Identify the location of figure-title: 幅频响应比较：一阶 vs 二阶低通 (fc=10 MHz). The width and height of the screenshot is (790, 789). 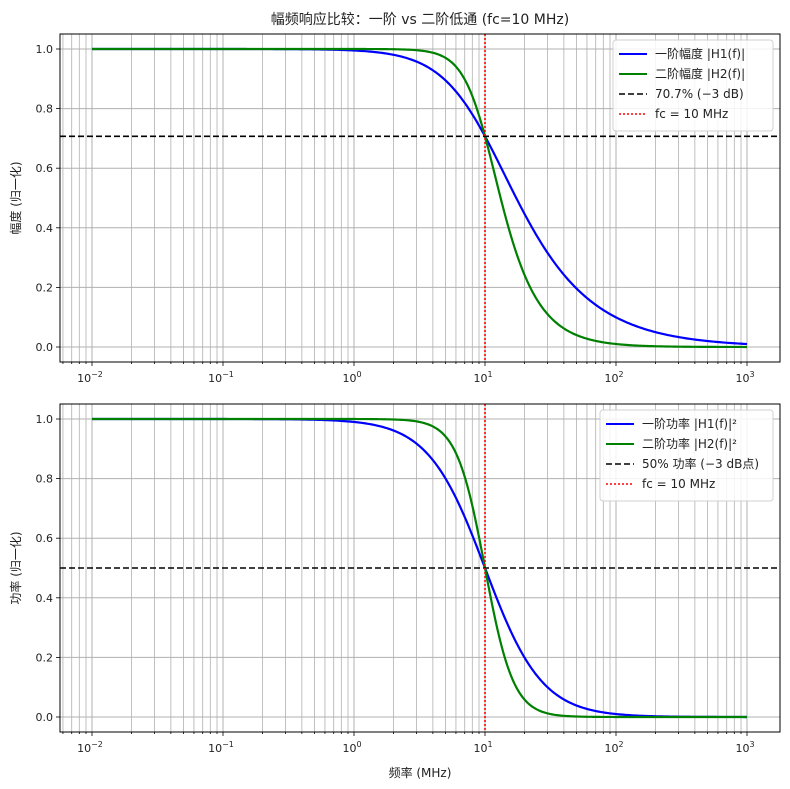
(420, 19).